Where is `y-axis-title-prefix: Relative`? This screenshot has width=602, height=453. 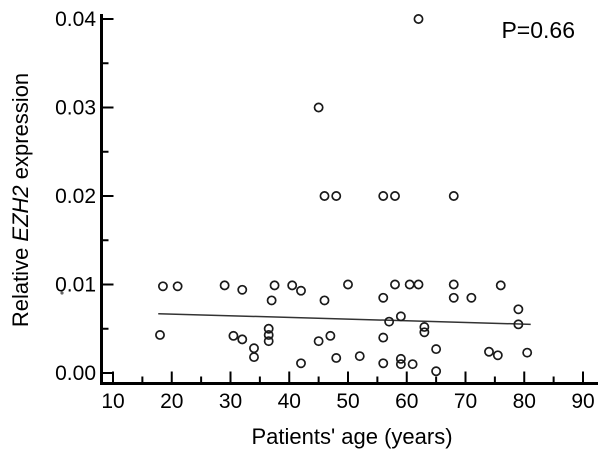 y-axis-title-prefix: Relative is located at coordinates (20, 285).